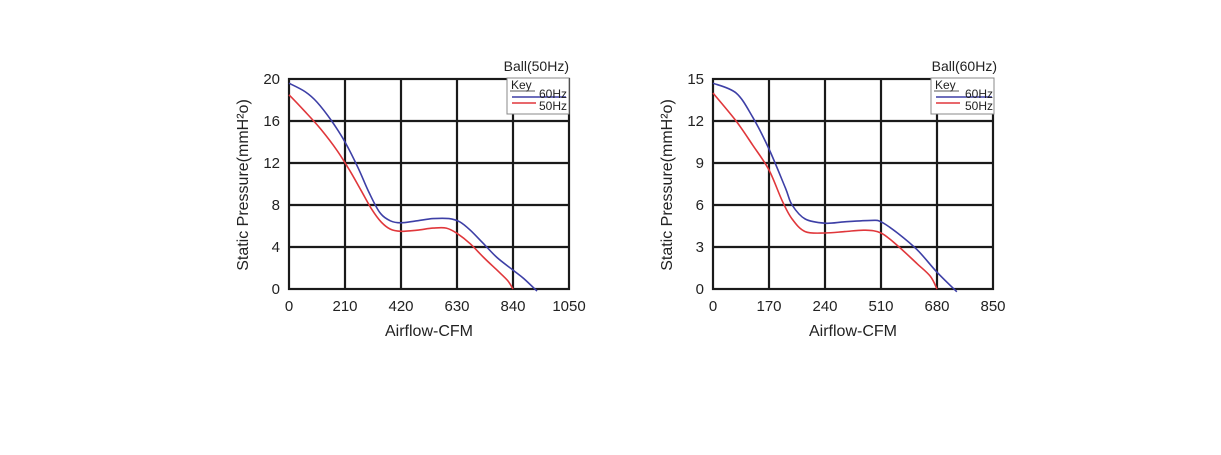 The image size is (1221, 455). I want to click on x-tick-labels: 0 210 420 630 840 1050, so click(435, 306).